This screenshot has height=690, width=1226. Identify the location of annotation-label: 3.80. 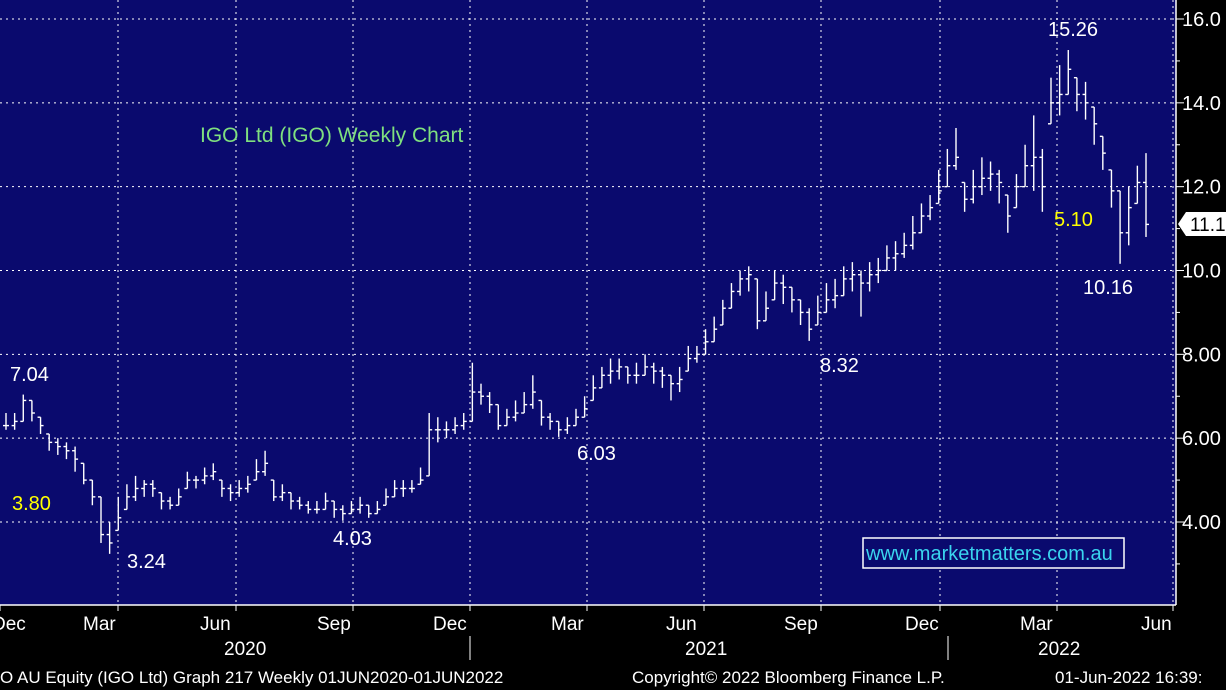
(31, 504).